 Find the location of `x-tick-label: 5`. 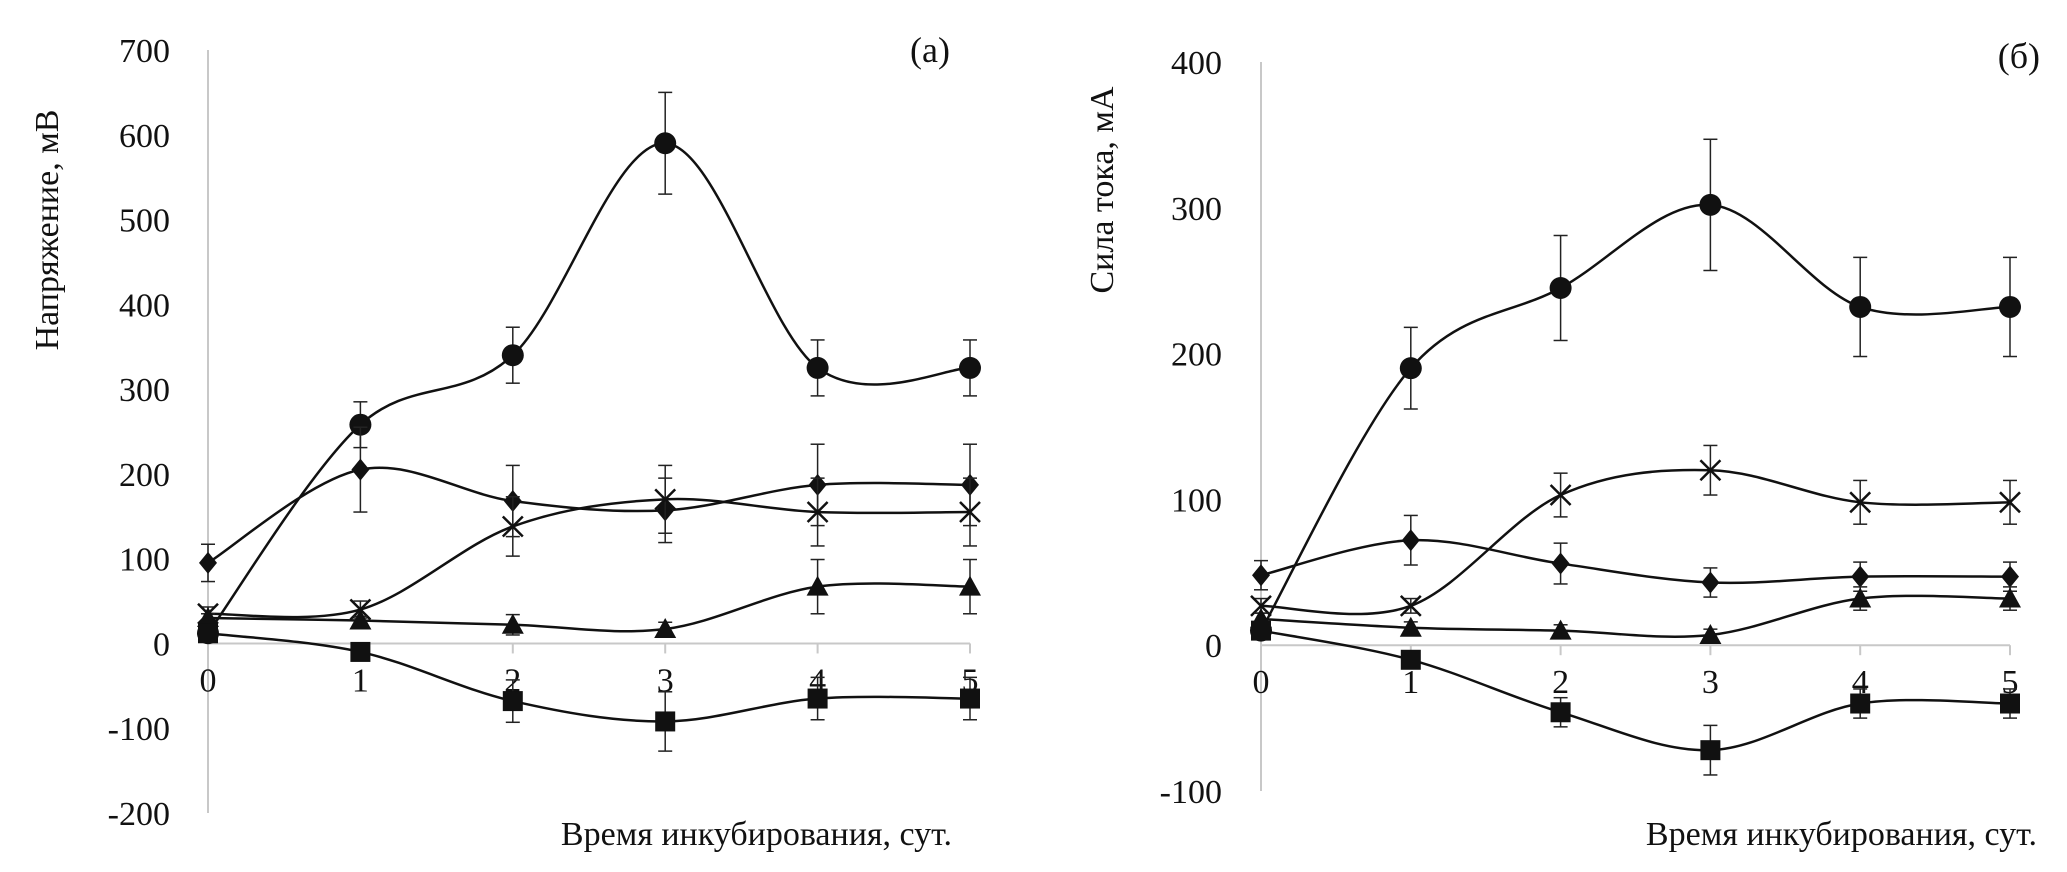

x-tick-label: 5 is located at coordinates (2010, 682).